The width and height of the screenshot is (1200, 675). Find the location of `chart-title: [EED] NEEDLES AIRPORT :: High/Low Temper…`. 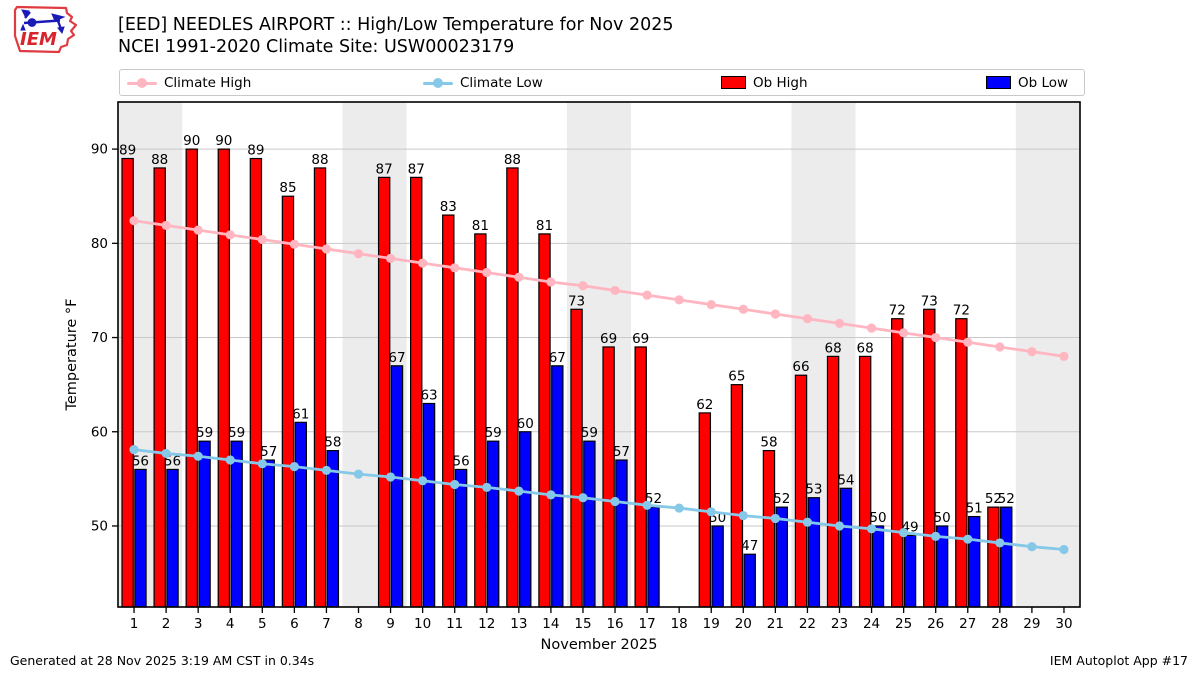

chart-title: [EED] NEEDLES AIRPORT :: High/Low Temper… is located at coordinates (396, 25).